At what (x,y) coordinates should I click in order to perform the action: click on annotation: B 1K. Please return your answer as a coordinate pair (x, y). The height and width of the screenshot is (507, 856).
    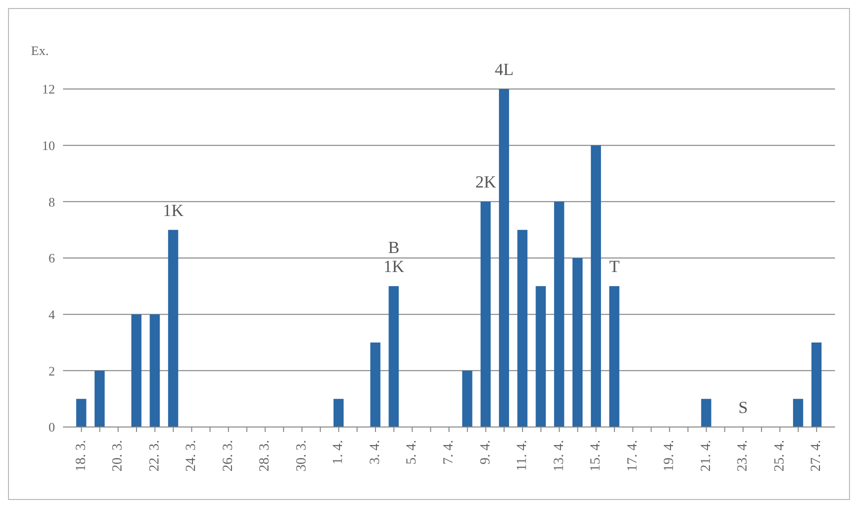
    Looking at the image, I should click on (394, 257).